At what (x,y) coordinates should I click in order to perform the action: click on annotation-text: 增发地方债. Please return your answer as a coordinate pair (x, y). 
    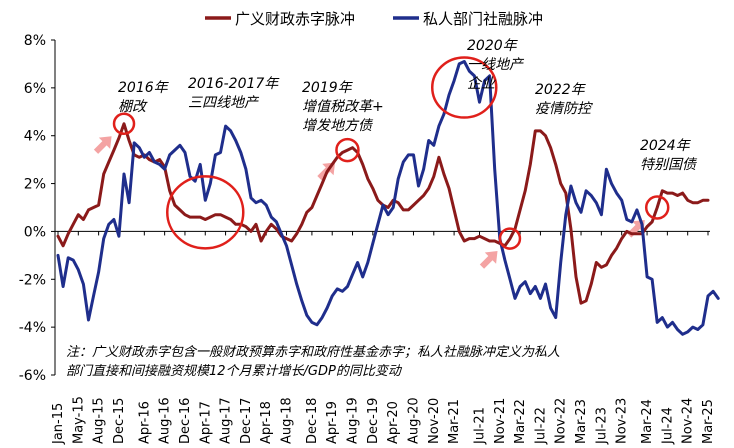
    Looking at the image, I should click on (338, 126).